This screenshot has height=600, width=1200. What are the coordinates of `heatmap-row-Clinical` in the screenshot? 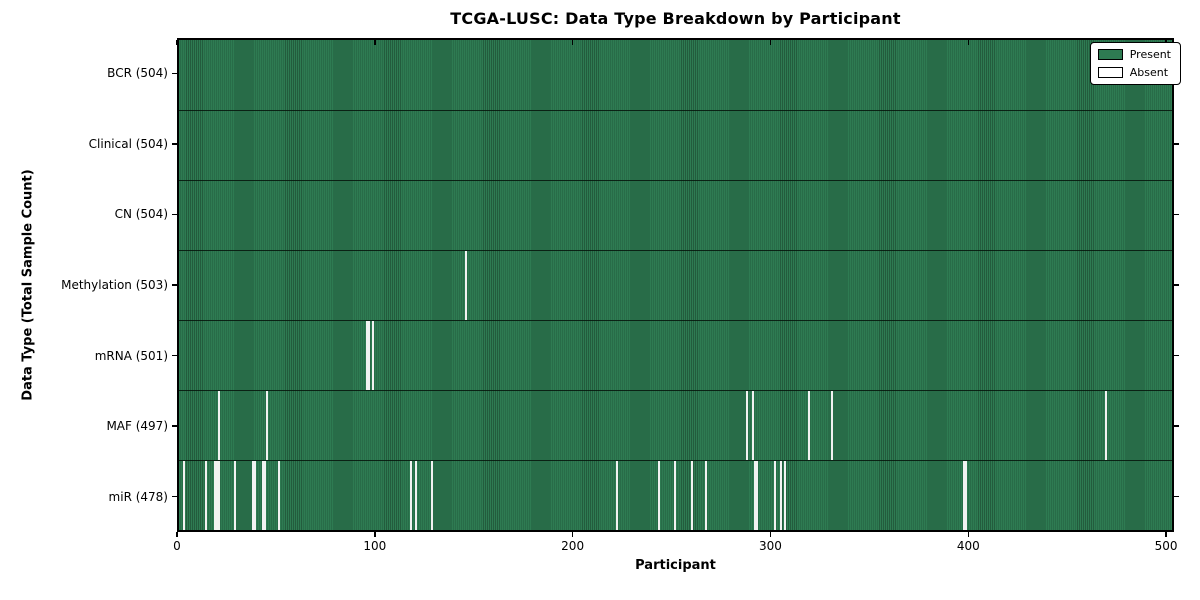 It's located at (675, 145).